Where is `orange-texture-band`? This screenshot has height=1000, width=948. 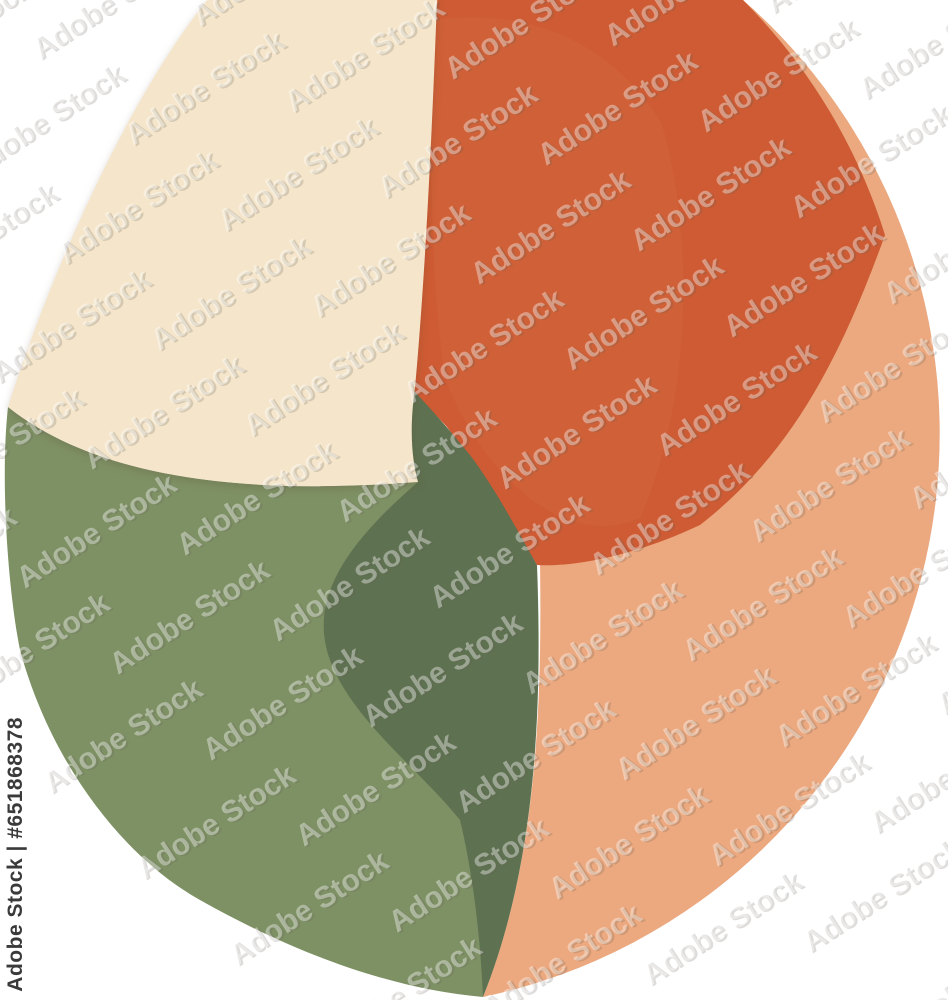 orange-texture-band is located at coordinates (557, 271).